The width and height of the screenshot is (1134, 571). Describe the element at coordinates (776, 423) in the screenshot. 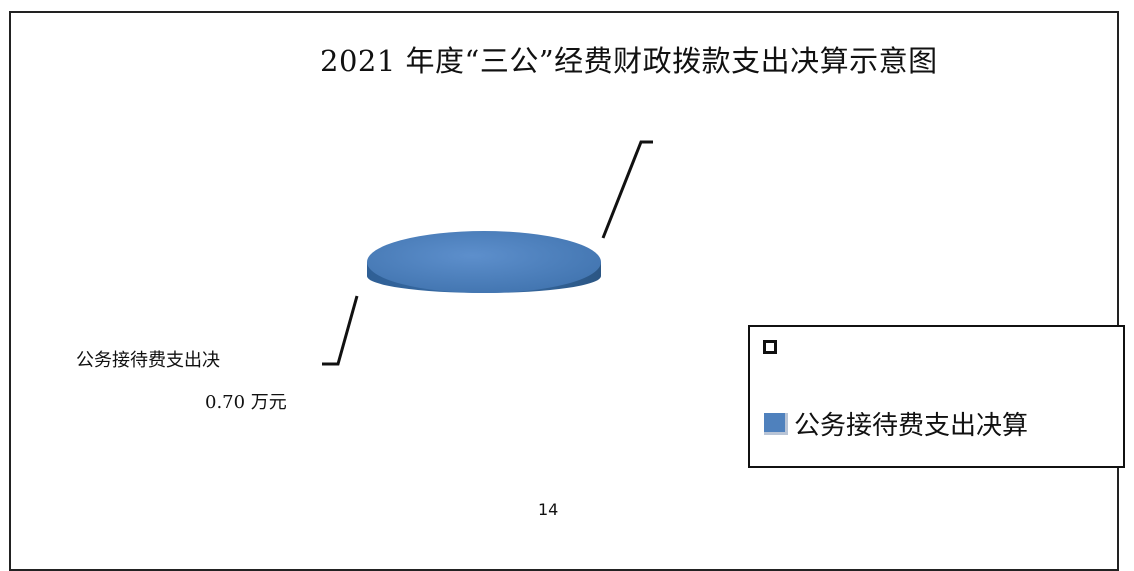

I see `legend-swatch` at that location.